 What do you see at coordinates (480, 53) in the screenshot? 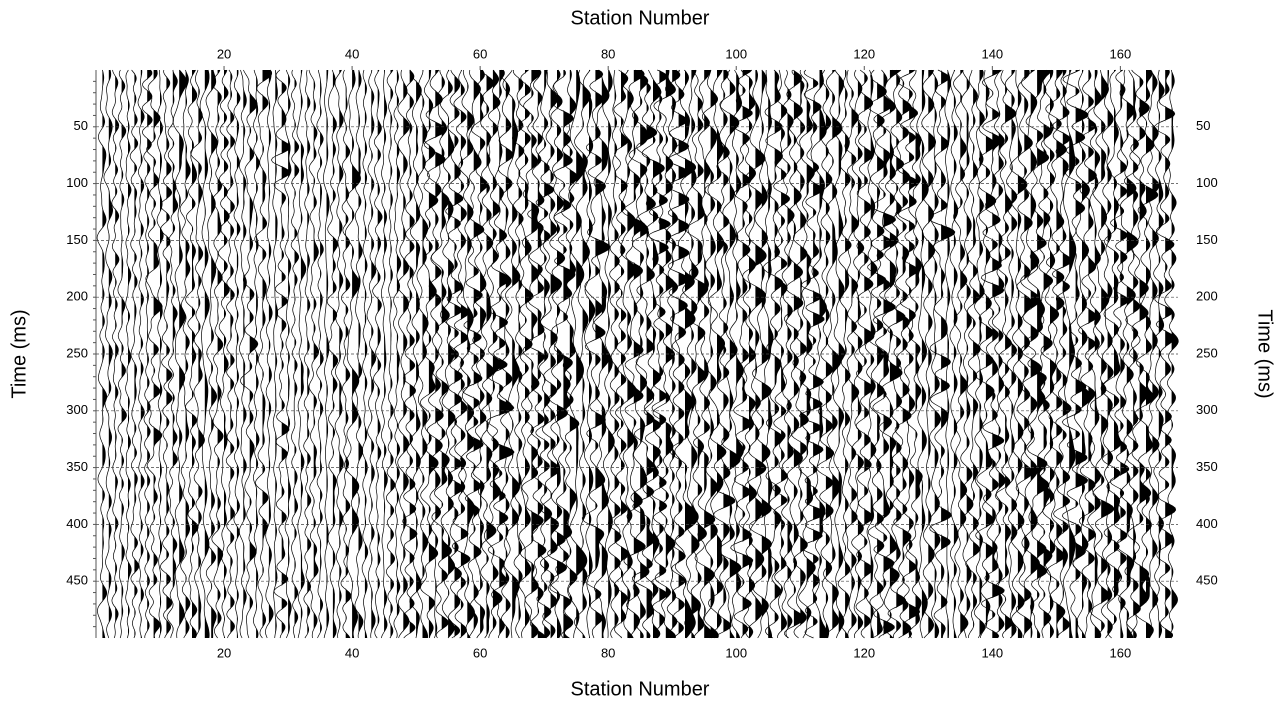
I see `x-tick-label-top: 60` at bounding box center [480, 53].